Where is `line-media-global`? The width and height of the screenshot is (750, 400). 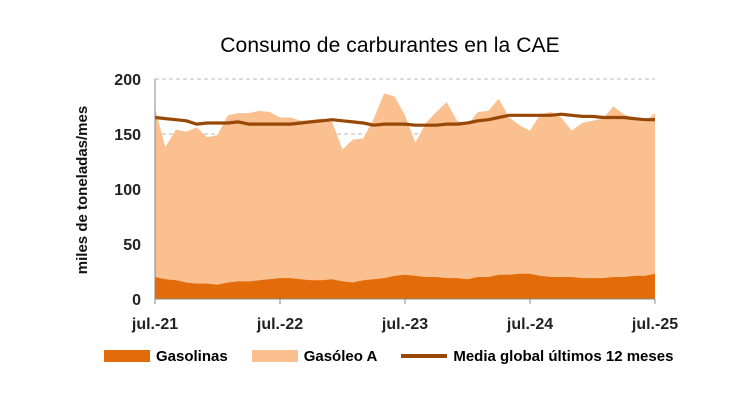 line-media-global is located at coordinates (404, 119).